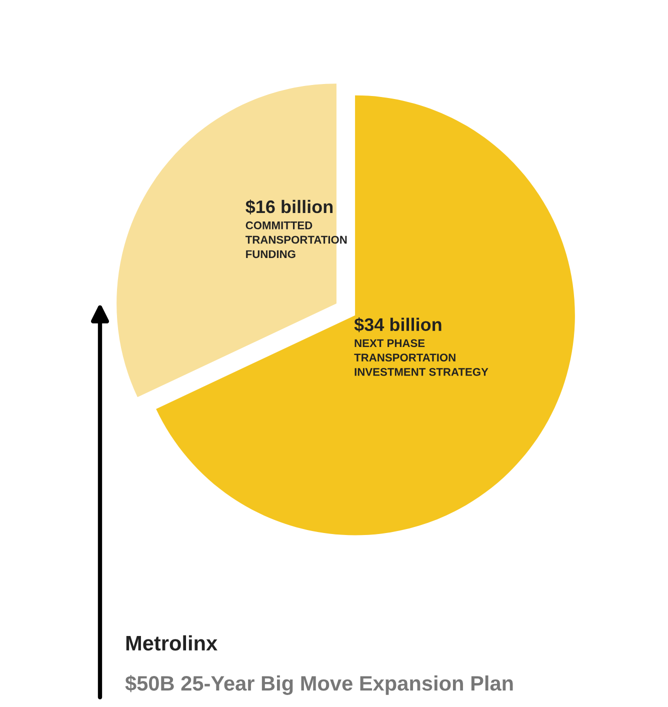 The height and width of the screenshot is (707, 668). I want to click on data-label: $34 billion, so click(398, 324).